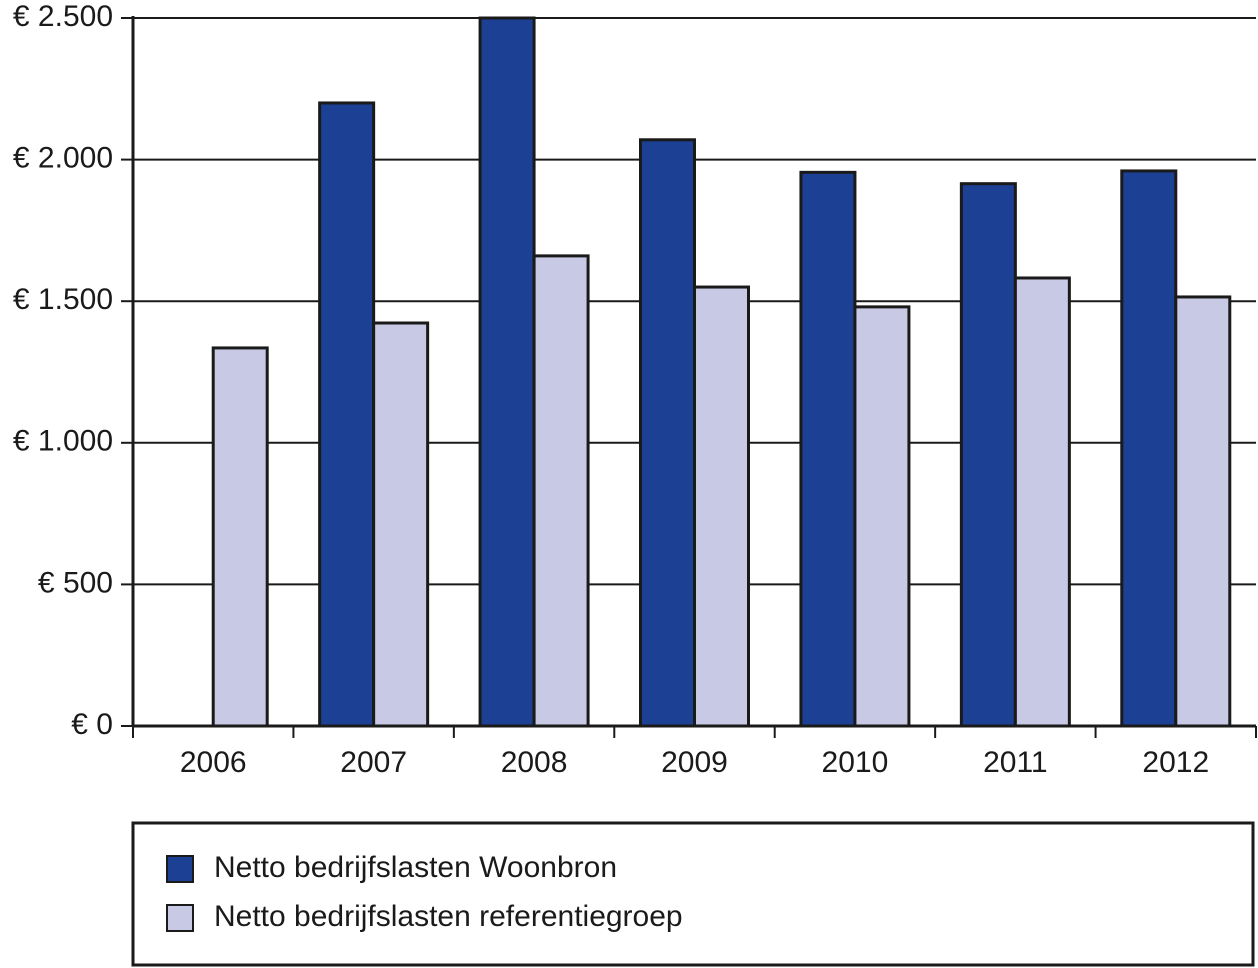 This screenshot has height=968, width=1258. Describe the element at coordinates (63, 158) in the screenshot. I see `y-tick-label: € 2.000` at that location.